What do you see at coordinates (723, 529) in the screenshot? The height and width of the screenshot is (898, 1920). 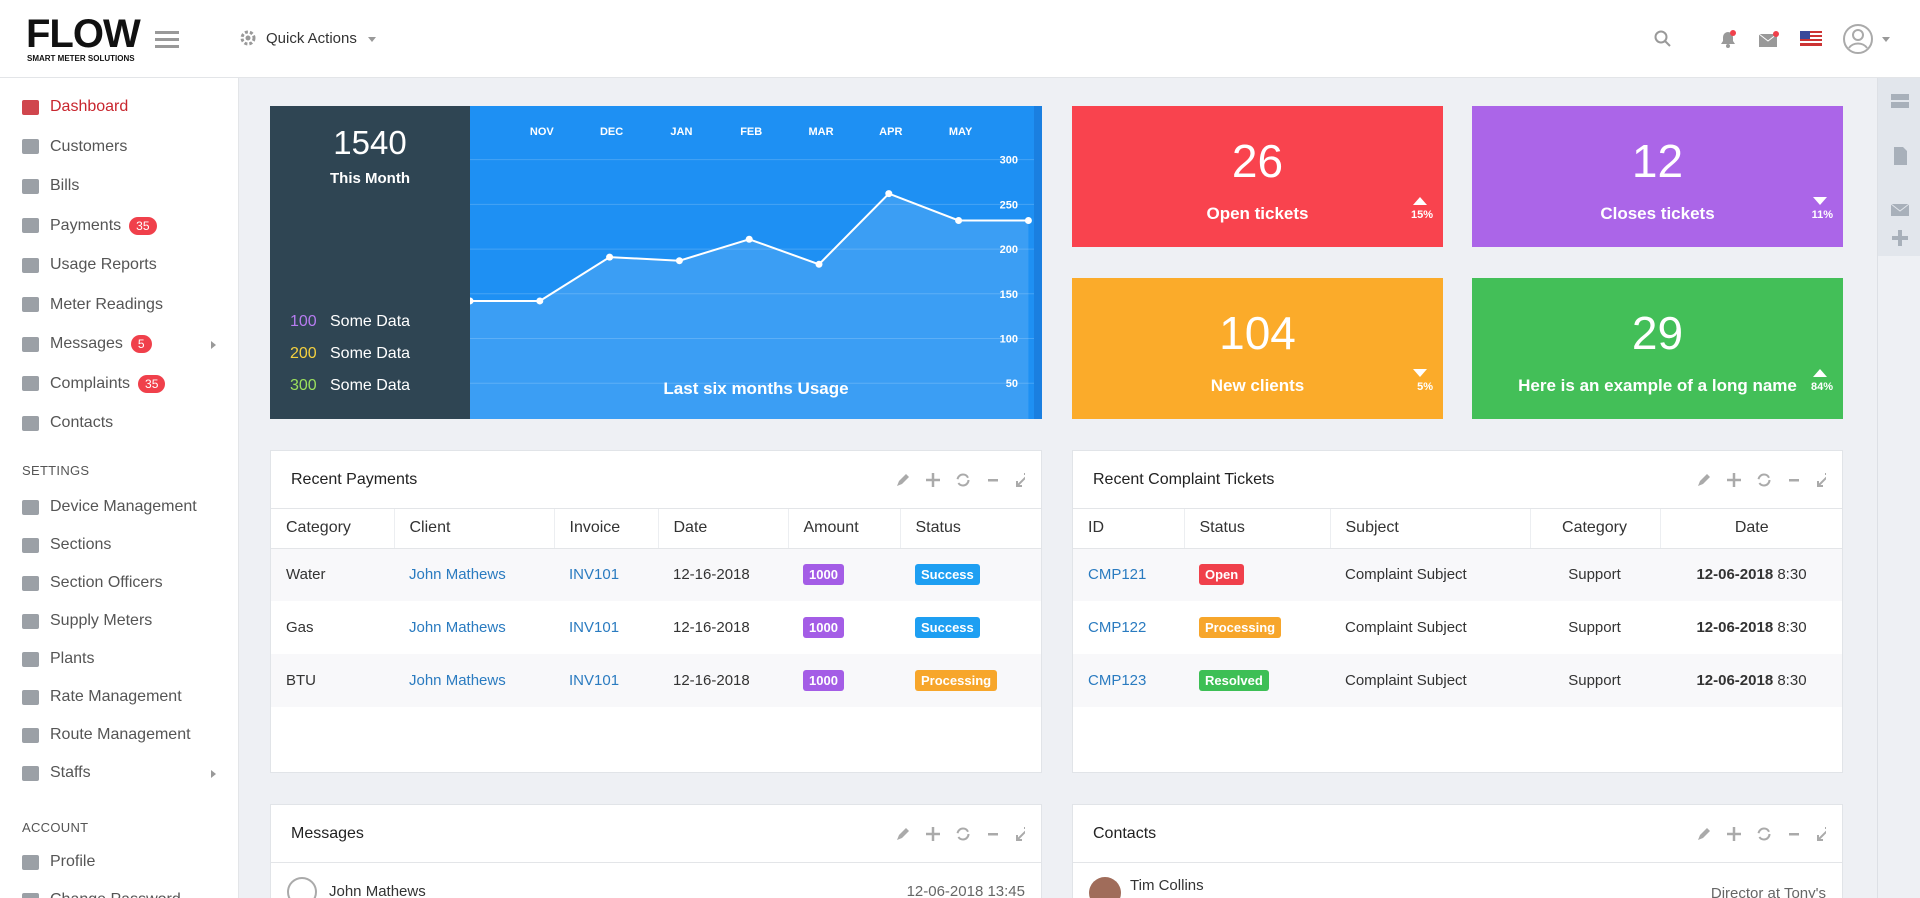 I see `column-header: Date` at bounding box center [723, 529].